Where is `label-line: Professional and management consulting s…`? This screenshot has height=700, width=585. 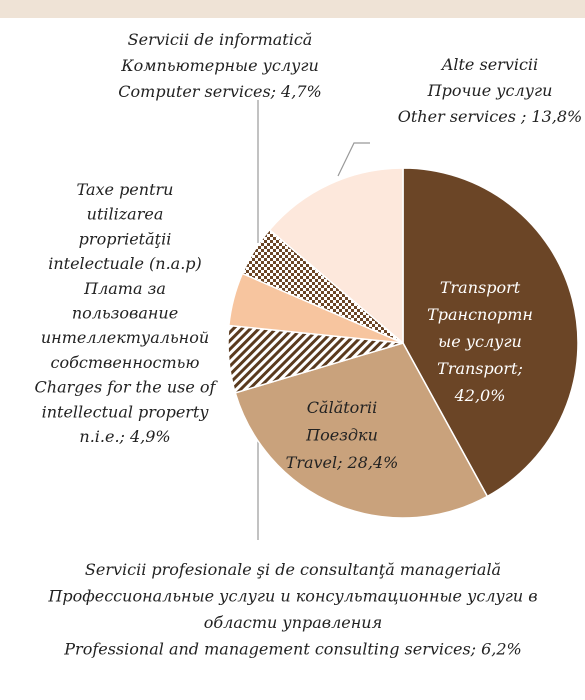 label-line: Professional and management consulting s… is located at coordinates (269, 648).